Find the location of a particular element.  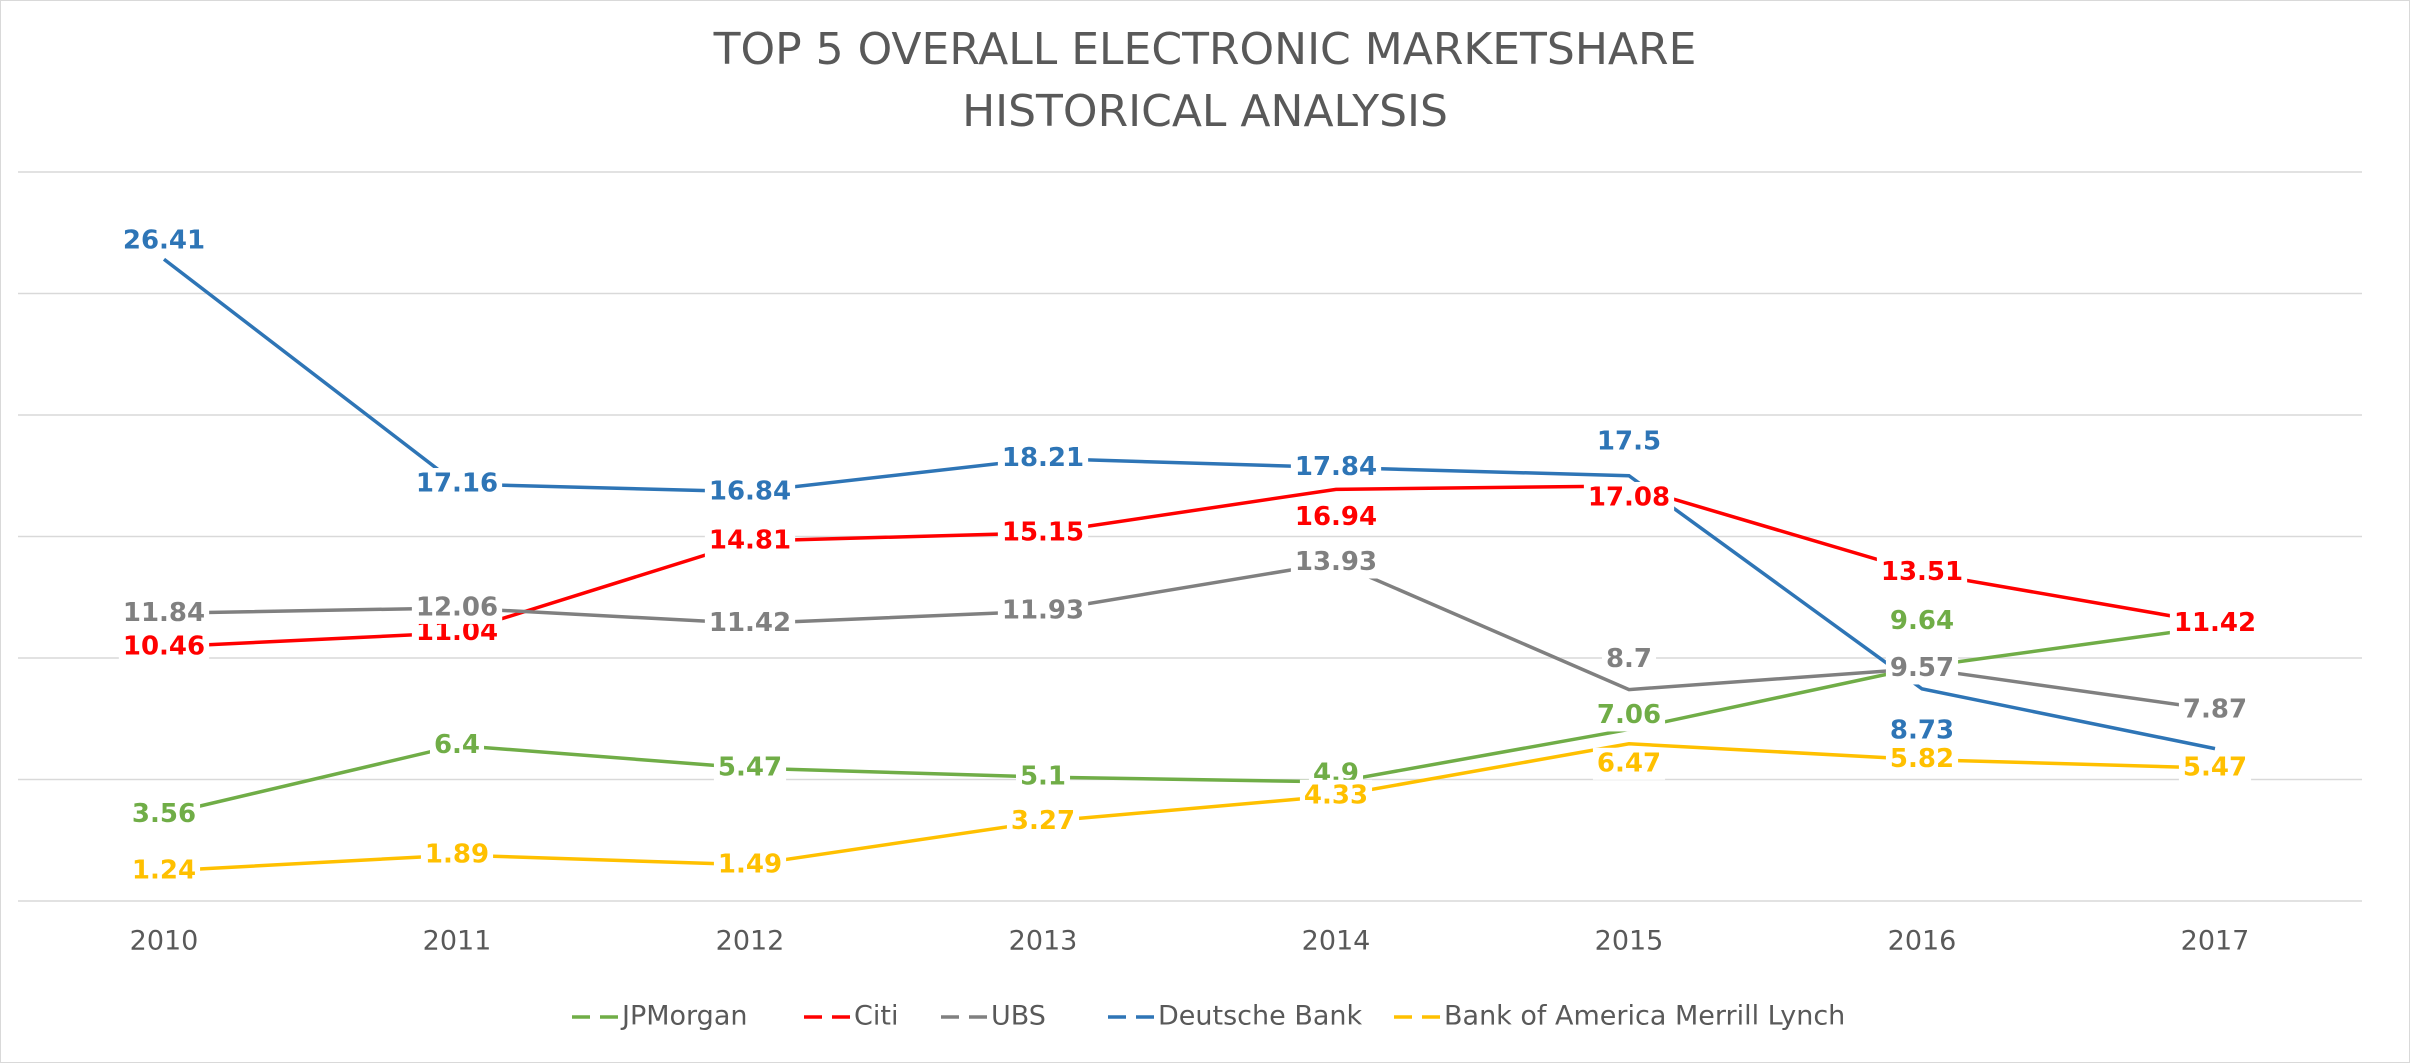

data-label: 7.06 is located at coordinates (1629, 715).